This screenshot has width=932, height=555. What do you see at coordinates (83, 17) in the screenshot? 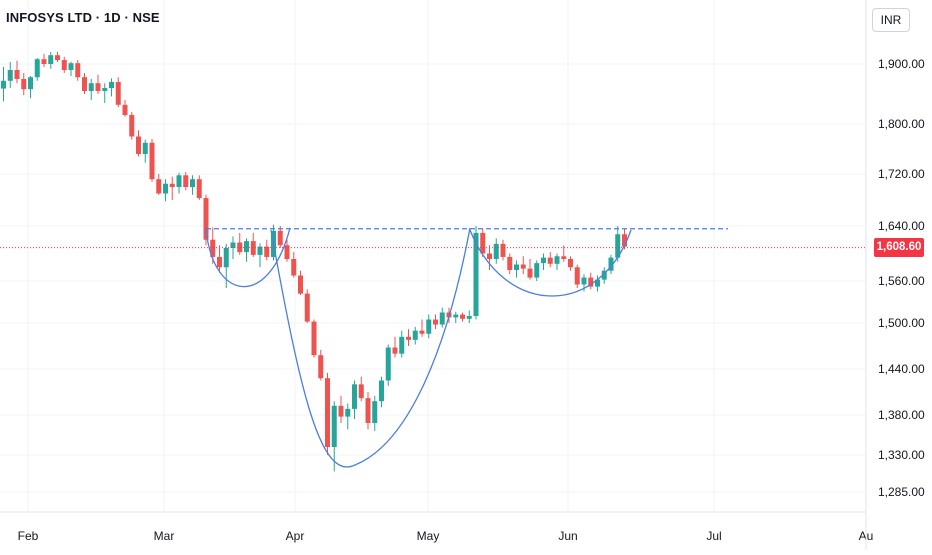
I see `chart-title: INFOSYS LTD · 1D · NSE` at bounding box center [83, 17].